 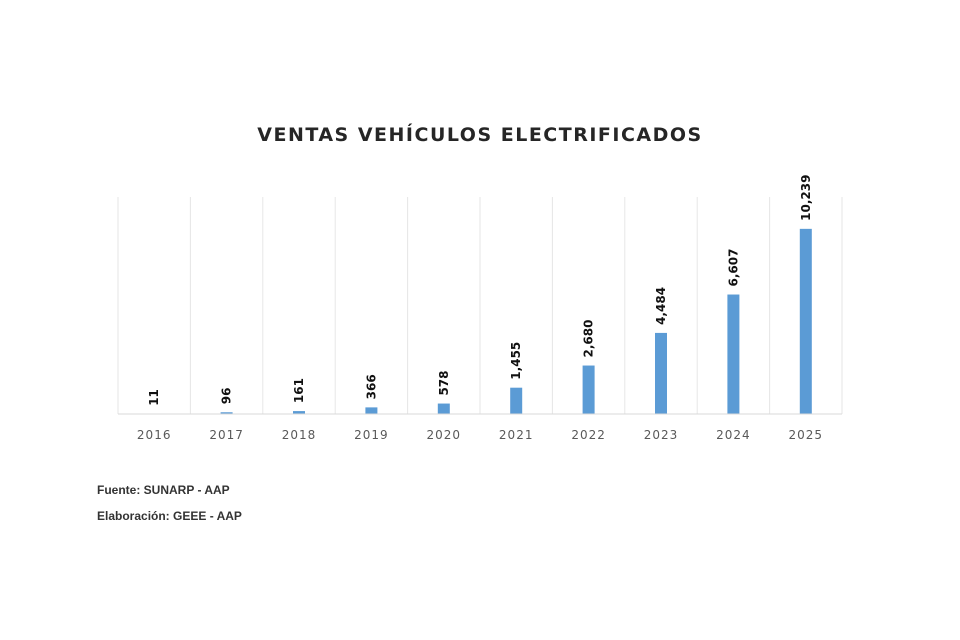 What do you see at coordinates (299, 412) in the screenshot?
I see `bar-2018` at bounding box center [299, 412].